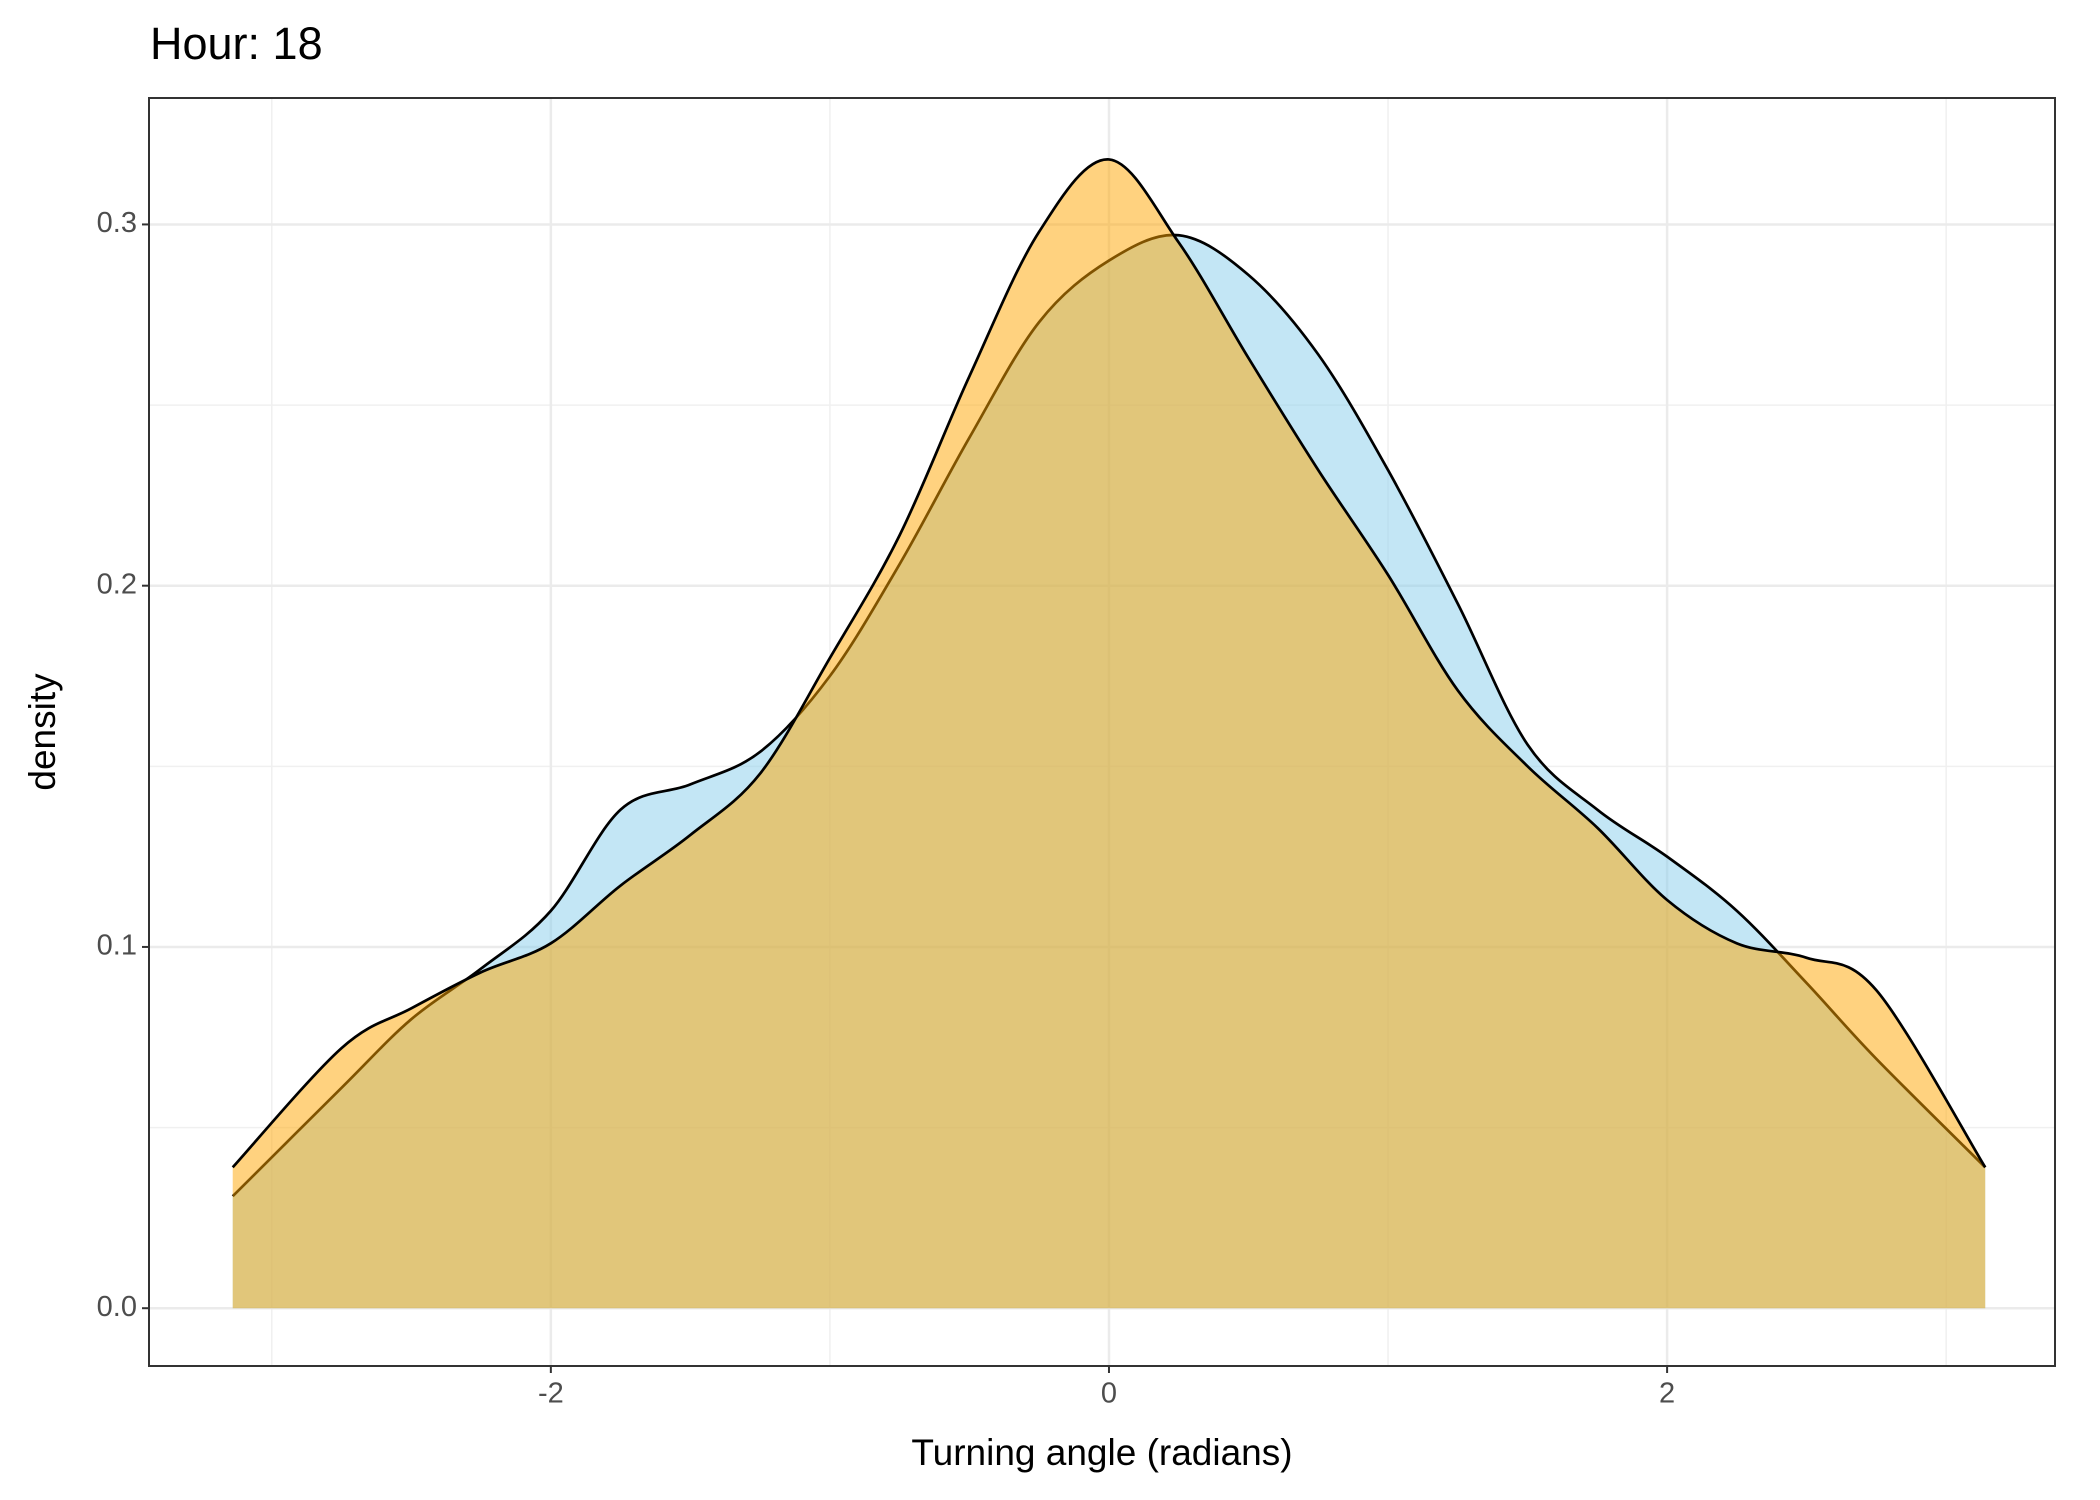 The image size is (2100, 1500). Describe the element at coordinates (117, 1307) in the screenshot. I see `y-tick-label: 0.0` at that location.